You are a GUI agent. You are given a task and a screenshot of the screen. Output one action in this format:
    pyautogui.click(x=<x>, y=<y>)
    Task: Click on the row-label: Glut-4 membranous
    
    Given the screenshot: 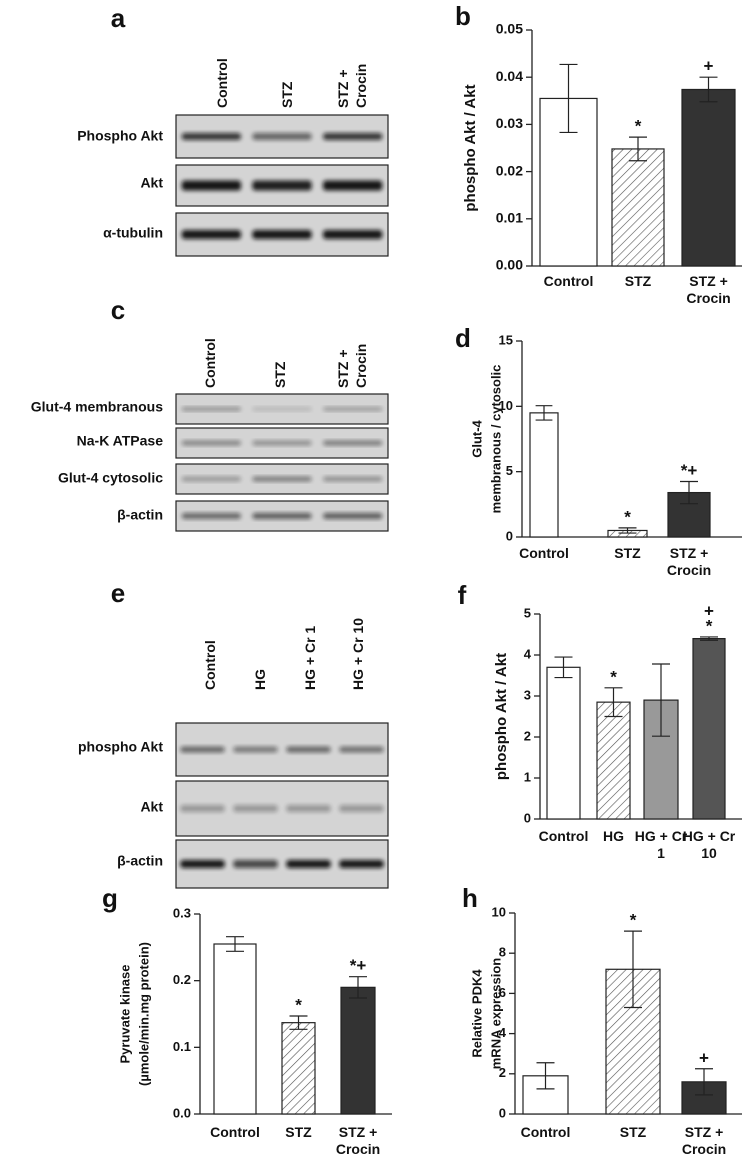 What is the action you would take?
    pyautogui.click(x=97, y=407)
    